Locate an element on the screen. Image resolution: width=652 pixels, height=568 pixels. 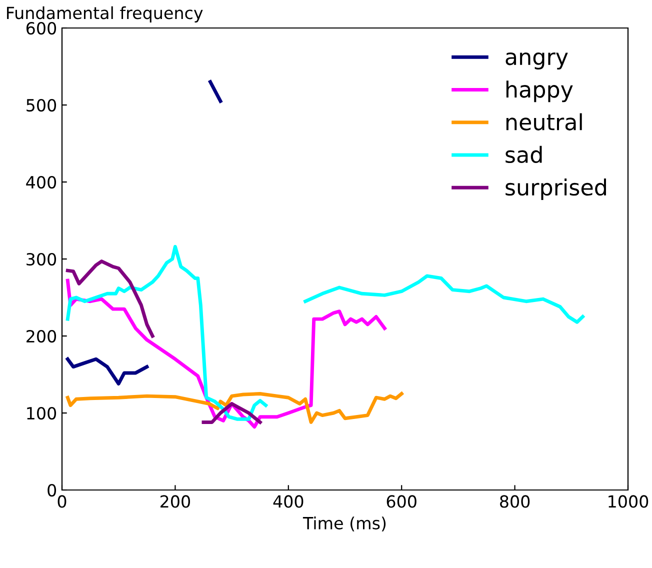
legend-label: neutral is located at coordinates (544, 121).